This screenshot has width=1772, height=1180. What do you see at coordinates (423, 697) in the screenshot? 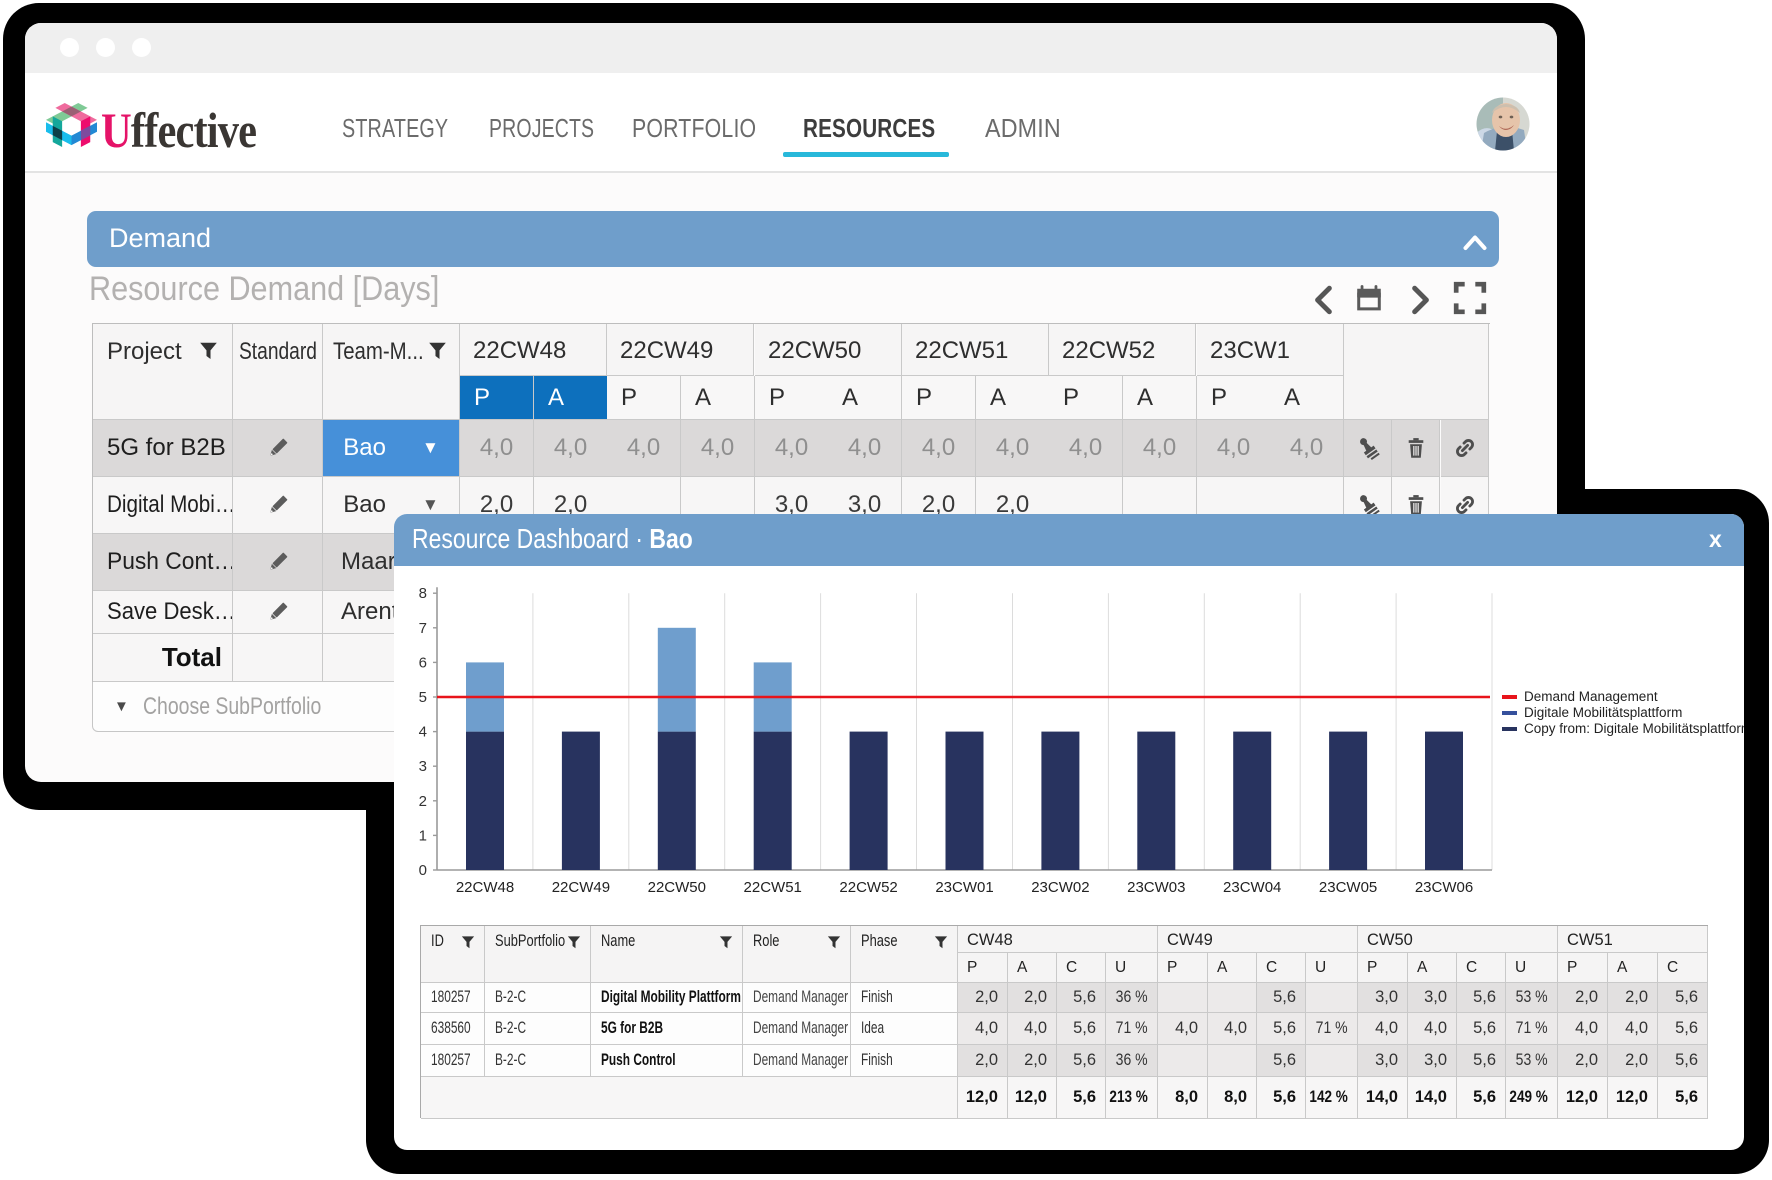
I see `svg-text: 5` at bounding box center [423, 697].